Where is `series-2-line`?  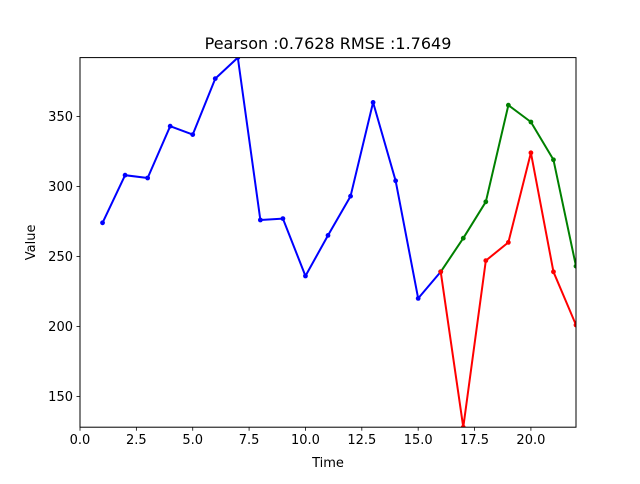
series-2-line is located at coordinates (507, 289).